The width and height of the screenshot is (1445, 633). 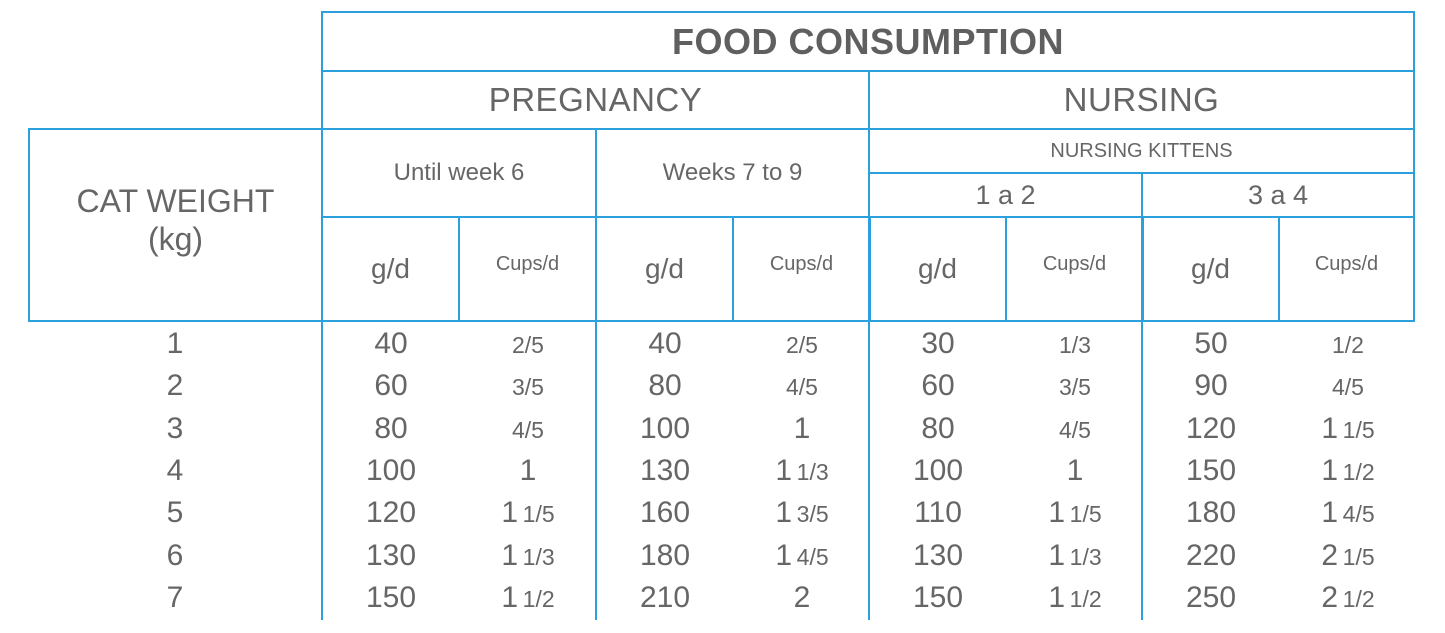 I want to click on weeks-7-9-header: Weeks 7 to 9, so click(x=732, y=173).